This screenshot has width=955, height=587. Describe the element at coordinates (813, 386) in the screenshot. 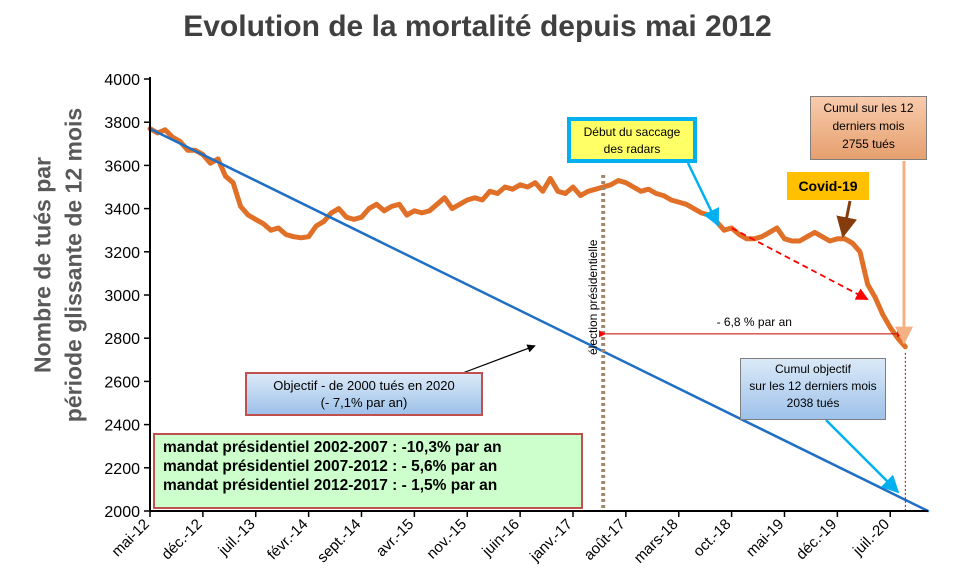

I see `cumul-objectif-line-2: sur les 12 derniers mois` at that location.